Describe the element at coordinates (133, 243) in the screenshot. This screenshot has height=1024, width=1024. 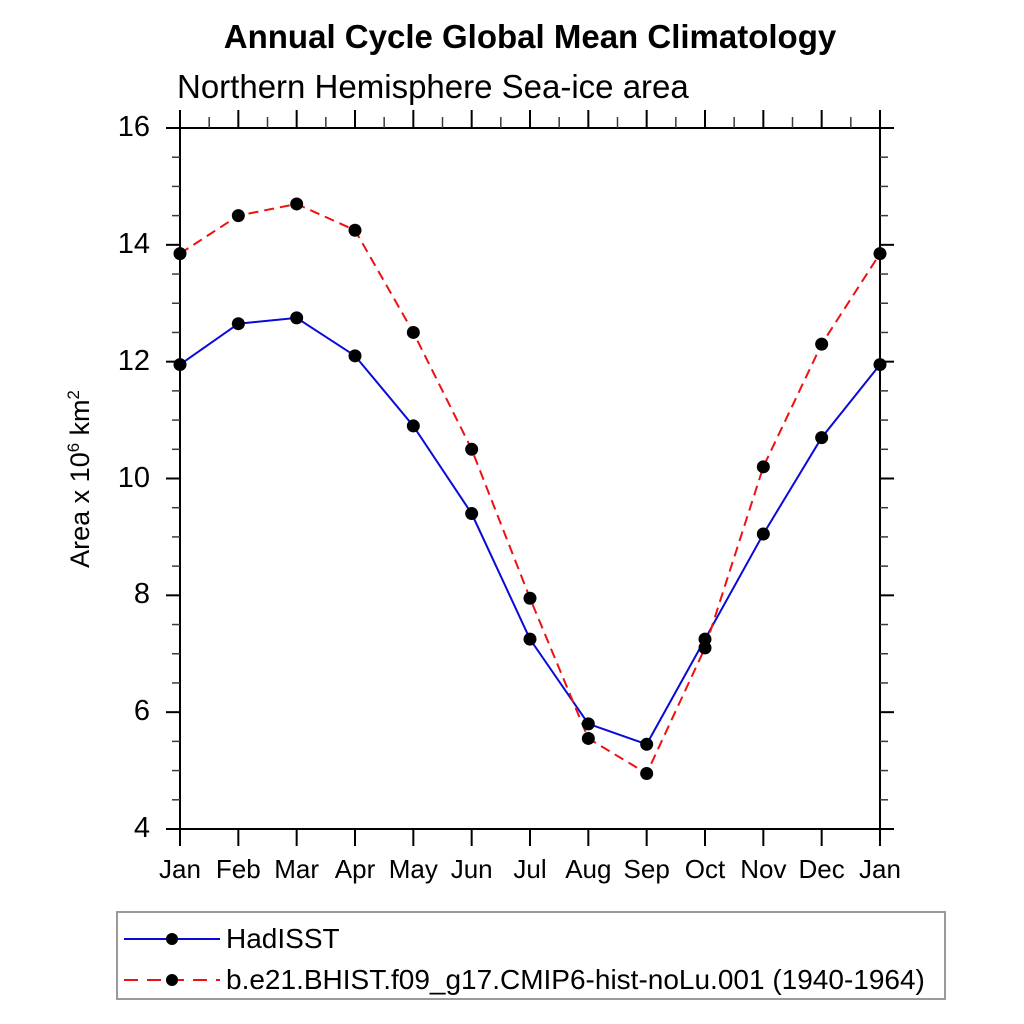
I see `y-tick-label: 14` at that location.